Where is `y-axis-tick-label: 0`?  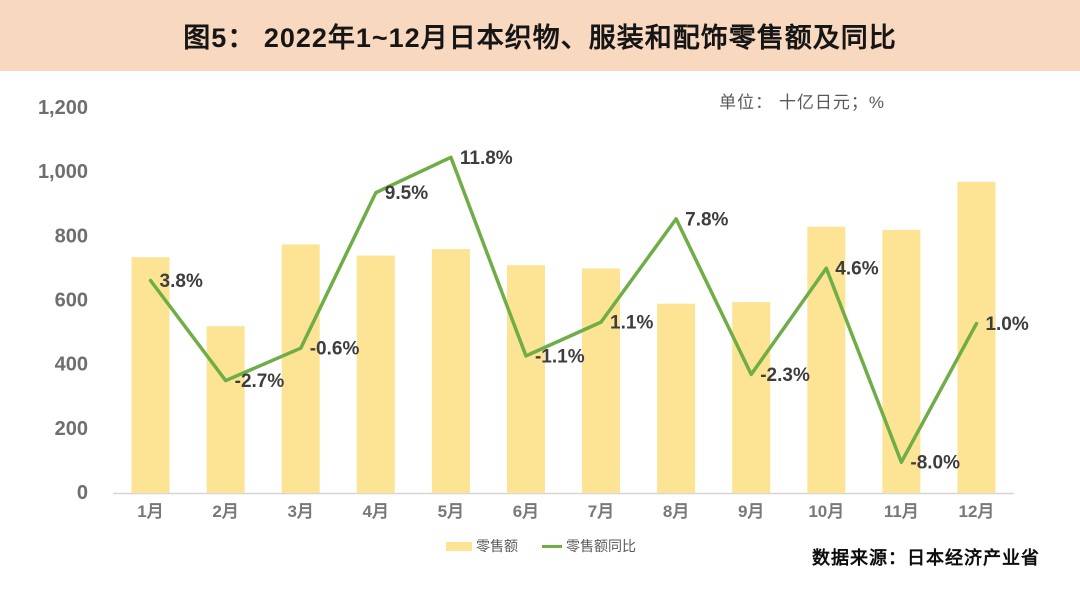 y-axis-tick-label: 0 is located at coordinates (82, 493).